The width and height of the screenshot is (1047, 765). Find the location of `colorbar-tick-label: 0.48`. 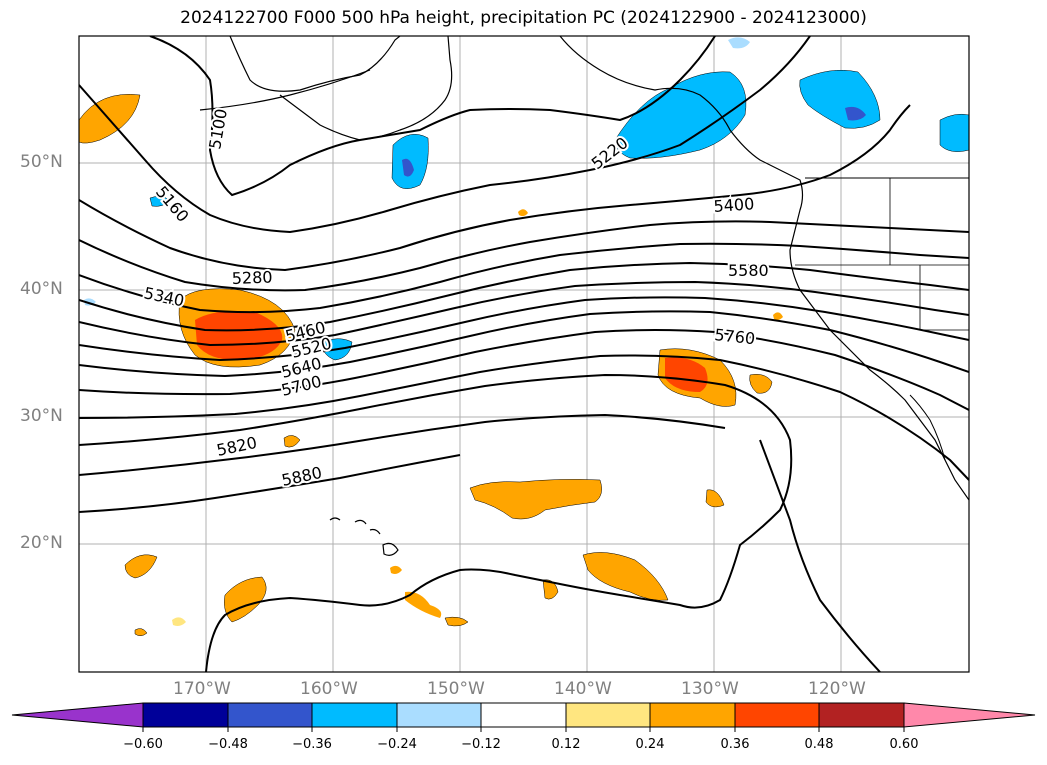

colorbar-tick-label: 0.48 is located at coordinates (819, 744).